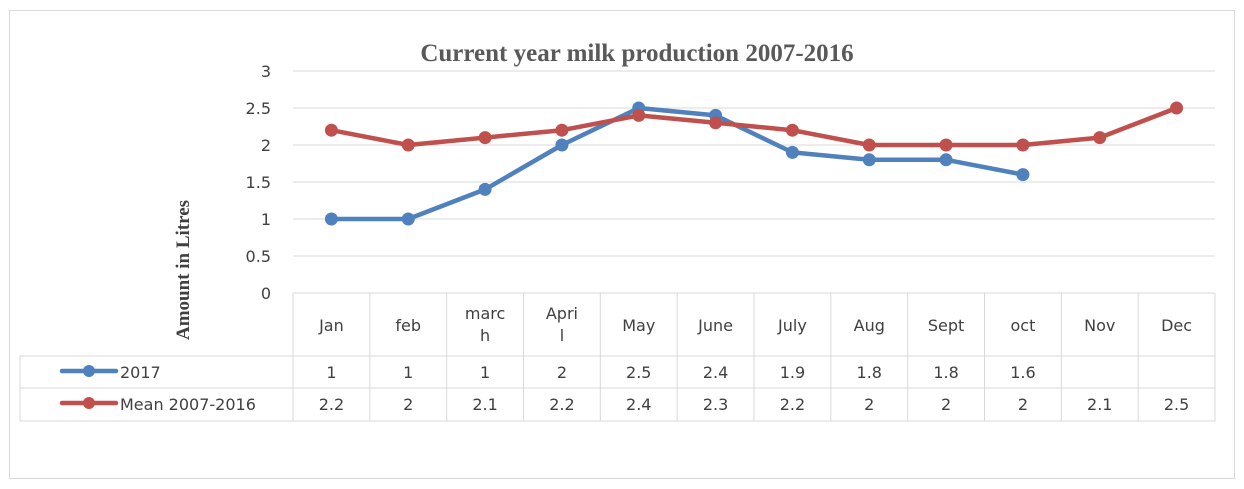 This screenshot has height=489, width=1244. I want to click on y-tick-label: 1.5, so click(258, 182).